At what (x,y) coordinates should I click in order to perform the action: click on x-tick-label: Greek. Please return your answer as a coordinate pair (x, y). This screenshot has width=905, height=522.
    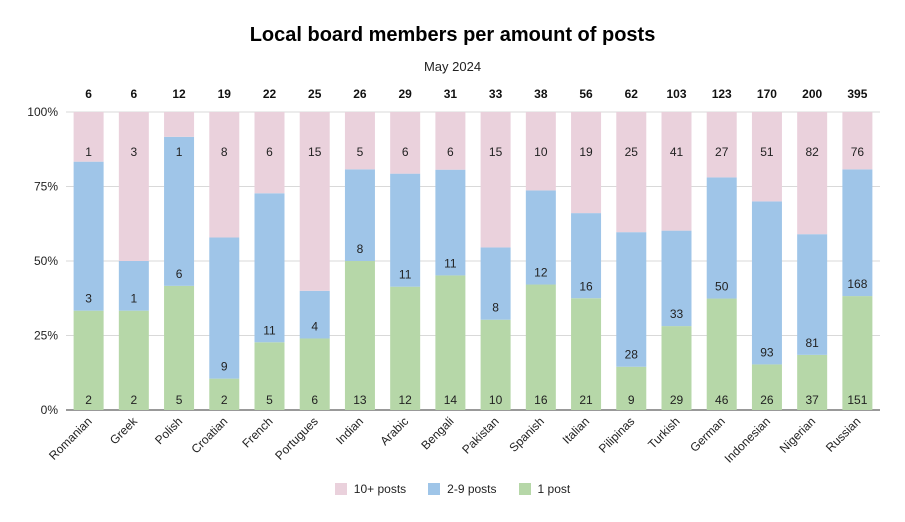
    Looking at the image, I should click on (124, 431).